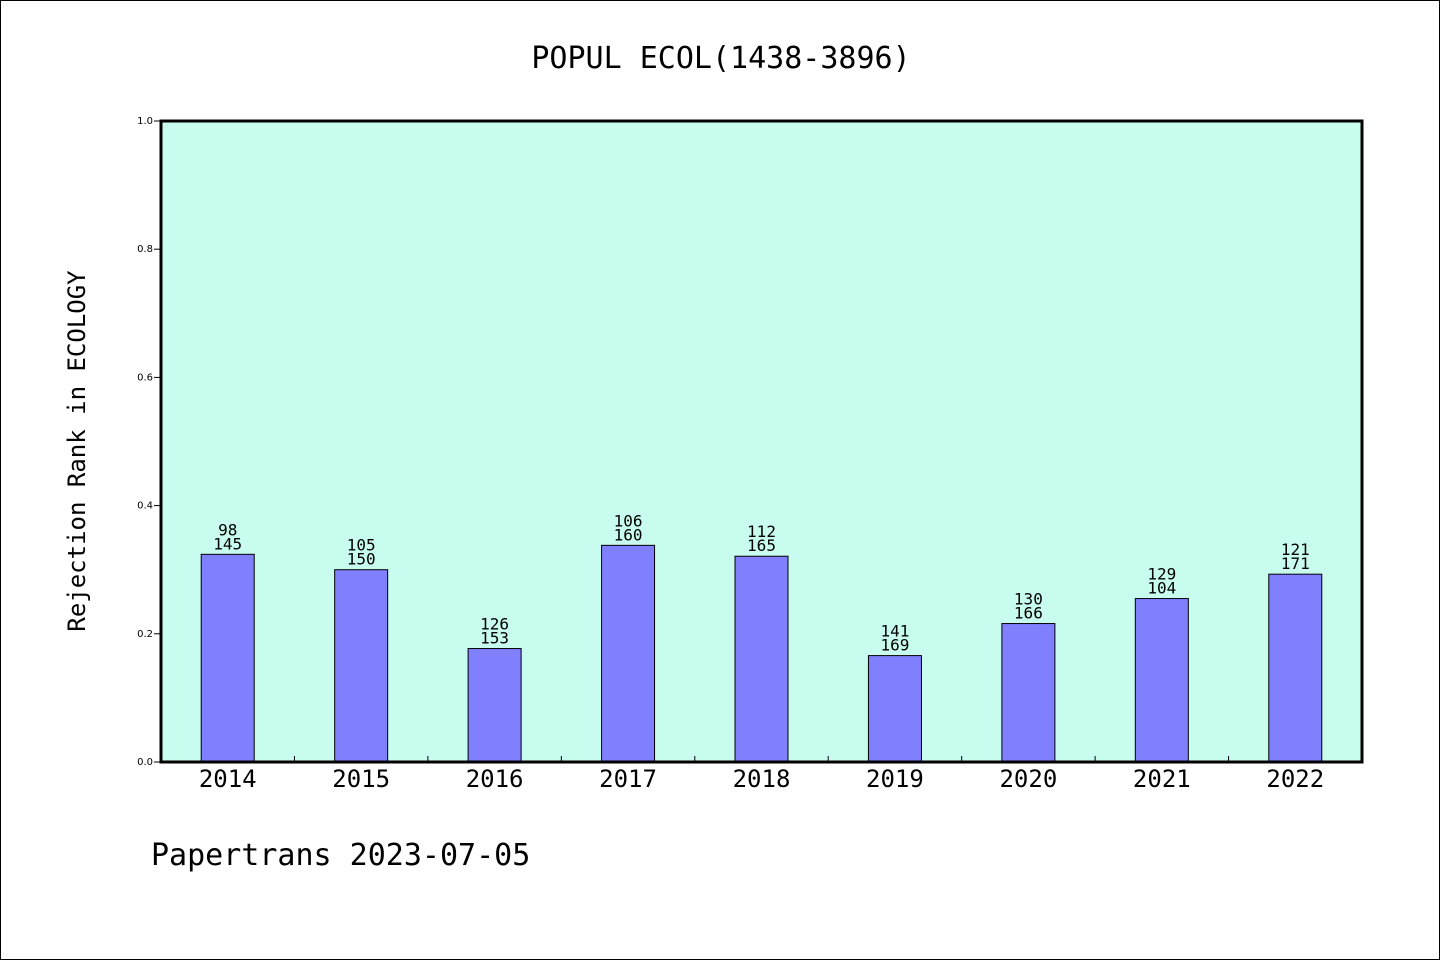 The width and height of the screenshot is (1440, 961). What do you see at coordinates (1162, 779) in the screenshot?
I see `x-tick-label: 2021` at bounding box center [1162, 779].